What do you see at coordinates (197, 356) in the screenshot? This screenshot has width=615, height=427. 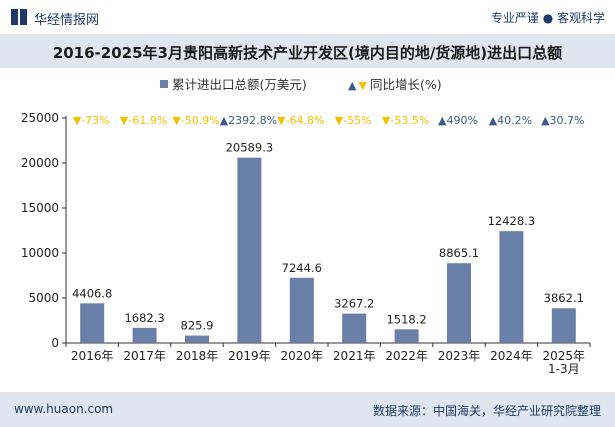 I see `x-tick-label: 2018年` at bounding box center [197, 356].